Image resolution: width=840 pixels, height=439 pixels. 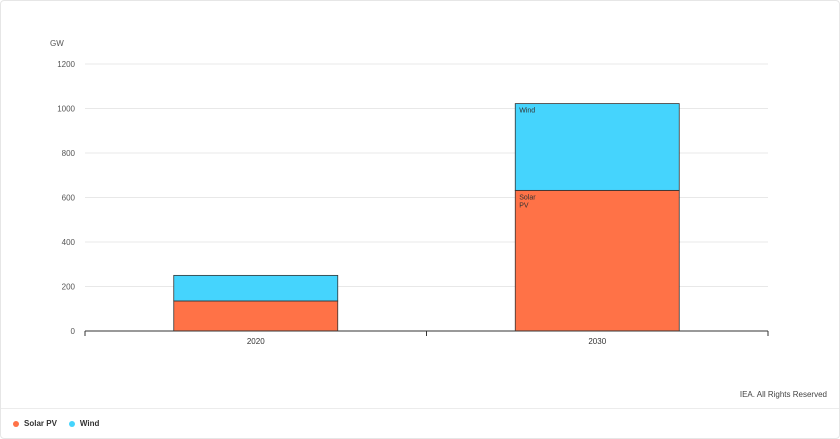 I want to click on y-tick-0: 0, so click(x=73, y=331).